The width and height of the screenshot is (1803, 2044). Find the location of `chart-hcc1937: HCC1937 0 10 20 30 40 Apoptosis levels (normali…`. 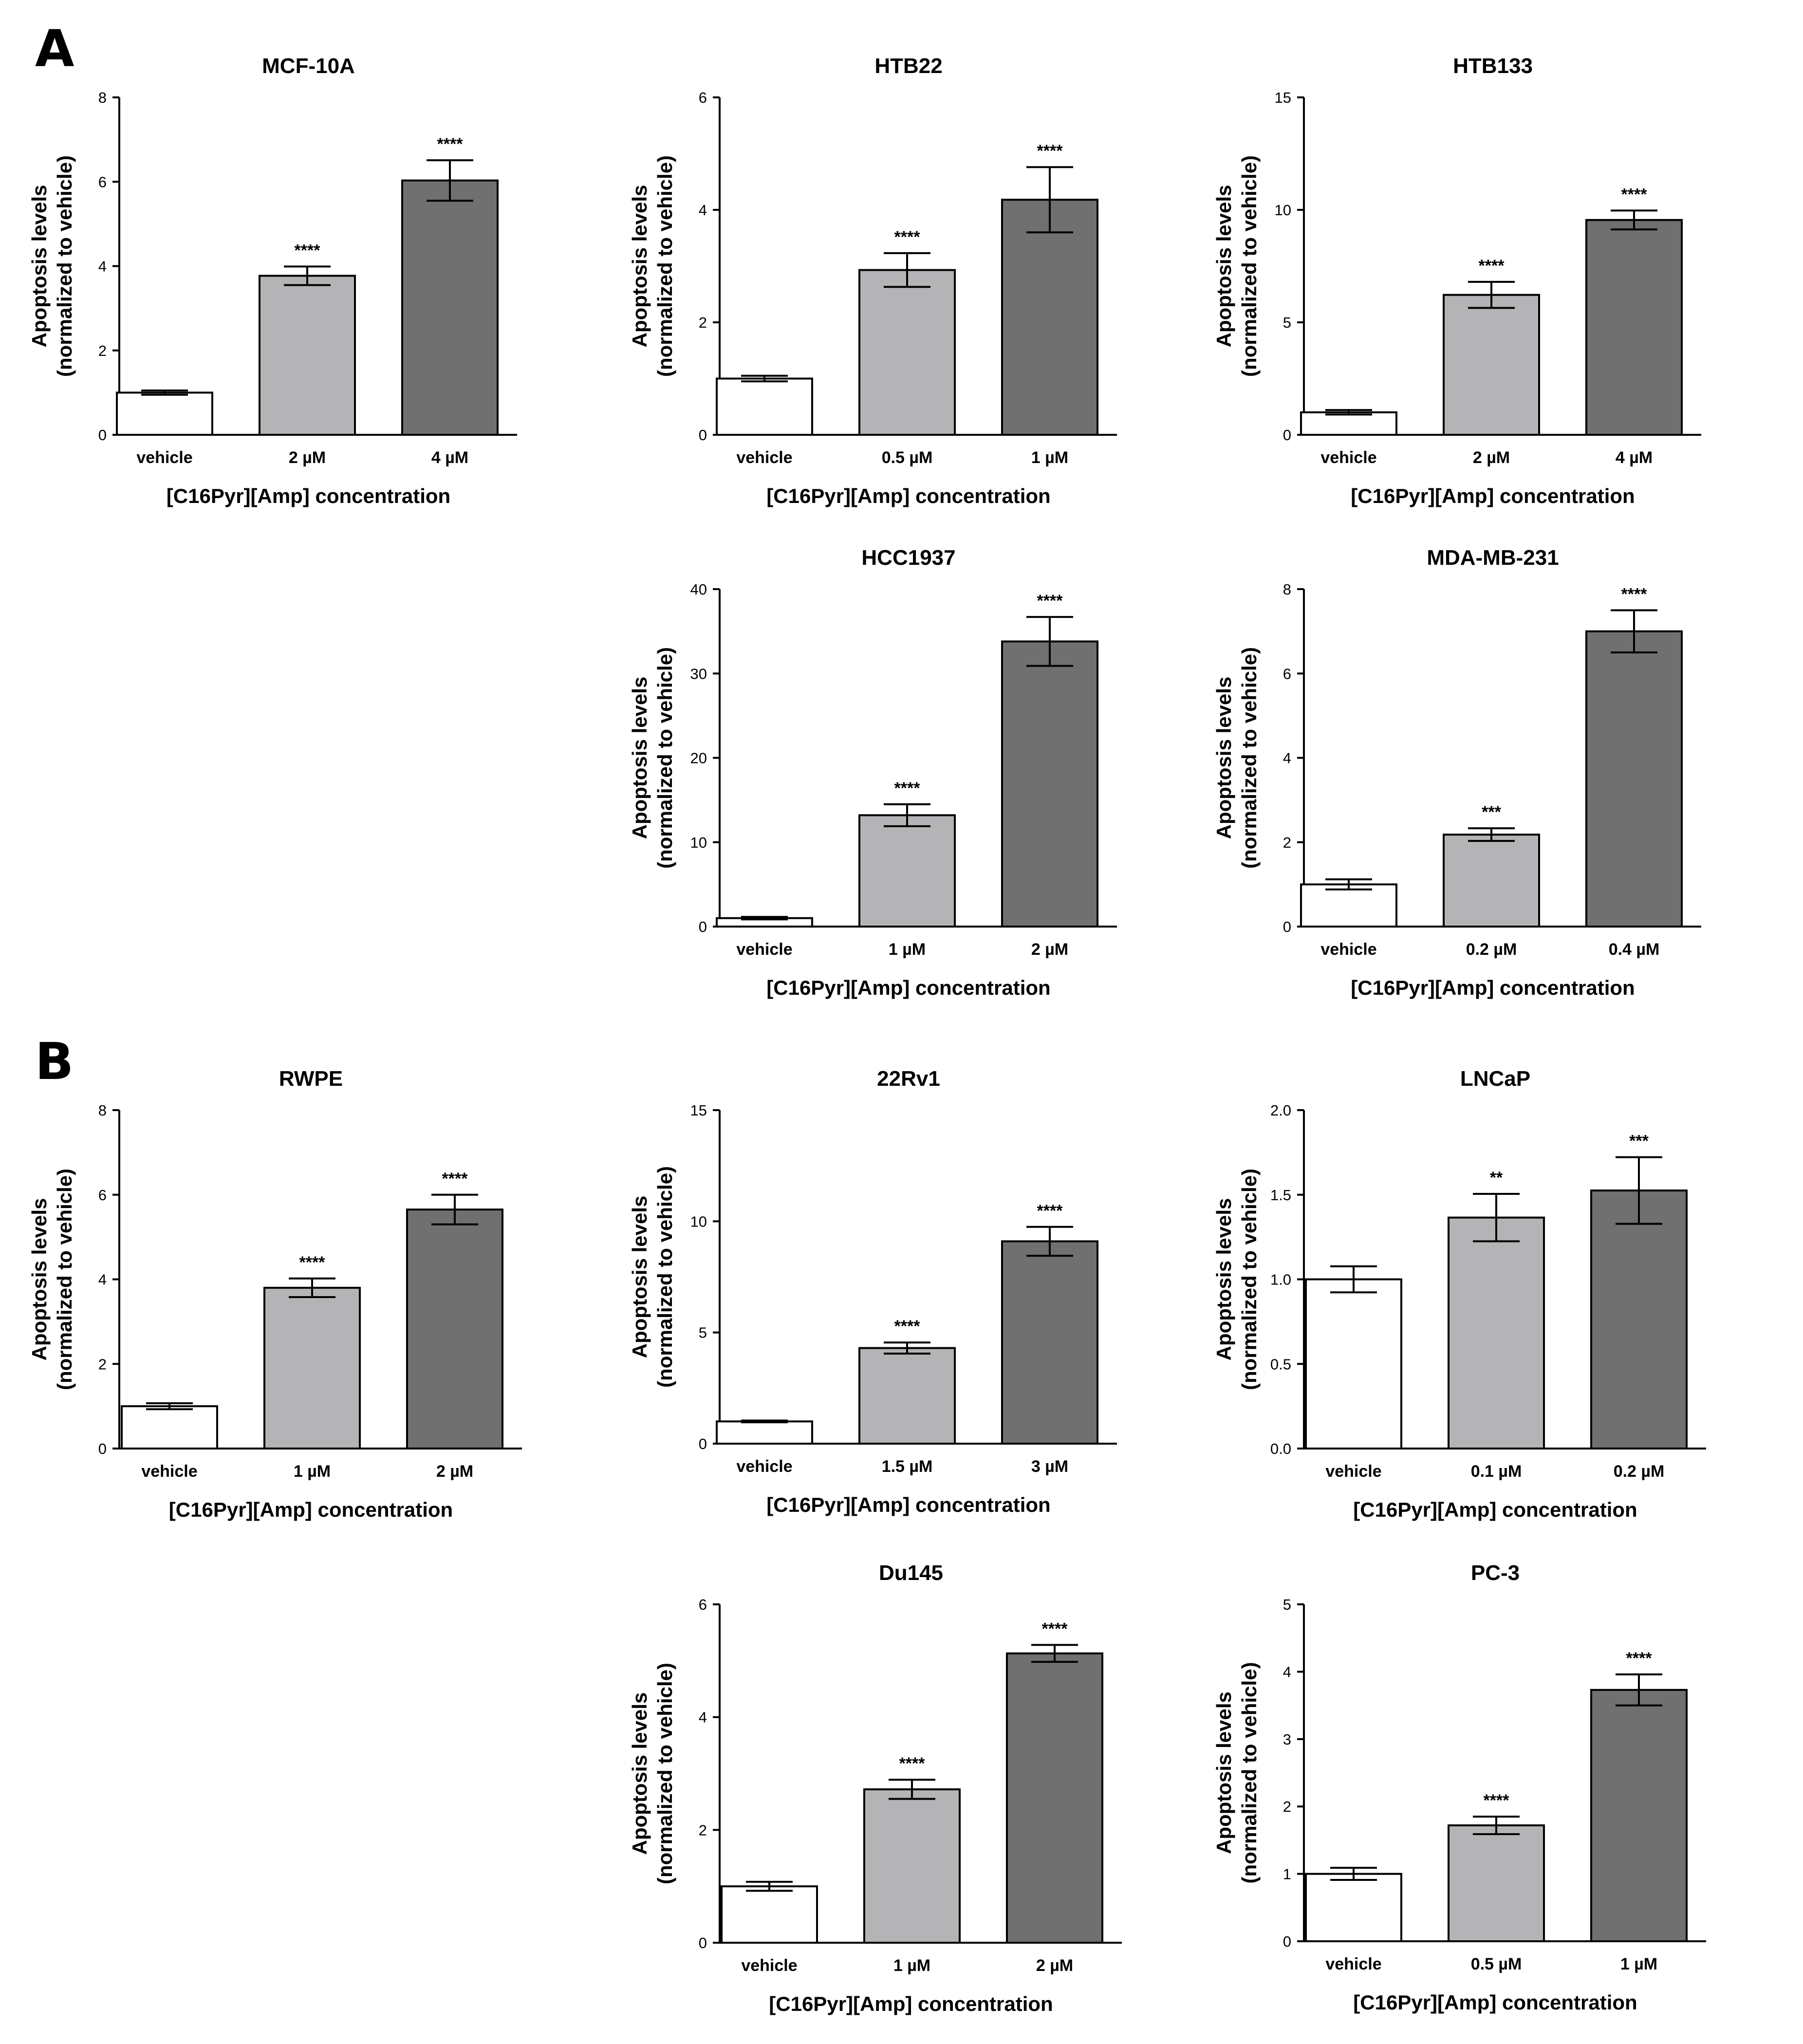

chart-hcc1937: HCC1937 0 10 20 30 40 Apoptosis levels (normali… is located at coordinates (872, 772).